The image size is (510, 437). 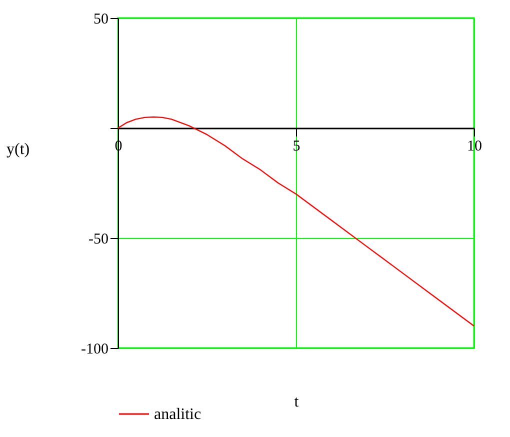 What do you see at coordinates (101, 20) in the screenshot?
I see `y-tick-label: 50` at bounding box center [101, 20].